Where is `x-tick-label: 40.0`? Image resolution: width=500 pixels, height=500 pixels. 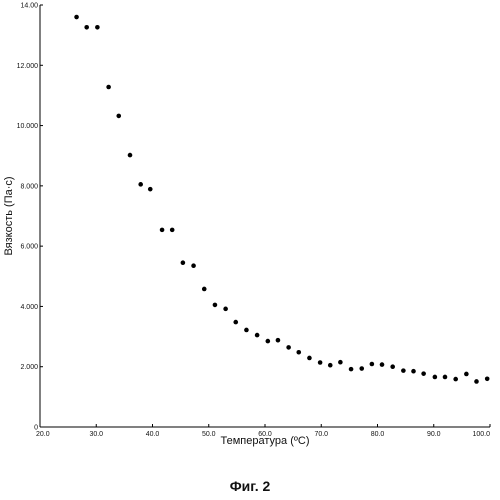
x-tick-label: 40.0 is located at coordinates (153, 434).